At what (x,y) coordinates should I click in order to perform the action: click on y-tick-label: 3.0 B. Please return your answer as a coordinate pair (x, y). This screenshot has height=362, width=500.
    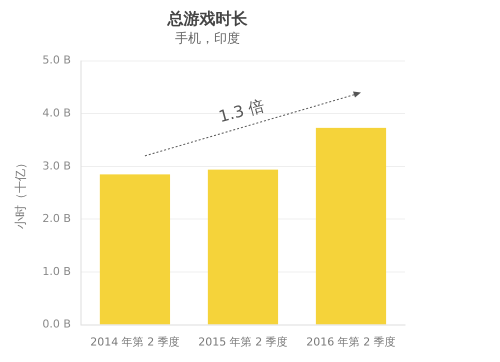
    Looking at the image, I should click on (56, 165).